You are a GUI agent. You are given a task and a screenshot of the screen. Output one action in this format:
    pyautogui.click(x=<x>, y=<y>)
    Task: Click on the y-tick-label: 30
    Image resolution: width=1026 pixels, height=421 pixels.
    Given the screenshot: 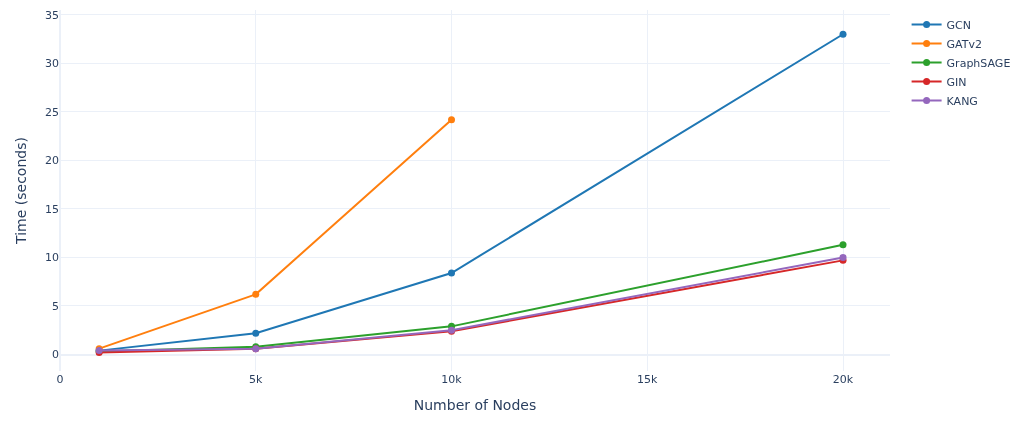 What is the action you would take?
    pyautogui.click(x=52, y=64)
    